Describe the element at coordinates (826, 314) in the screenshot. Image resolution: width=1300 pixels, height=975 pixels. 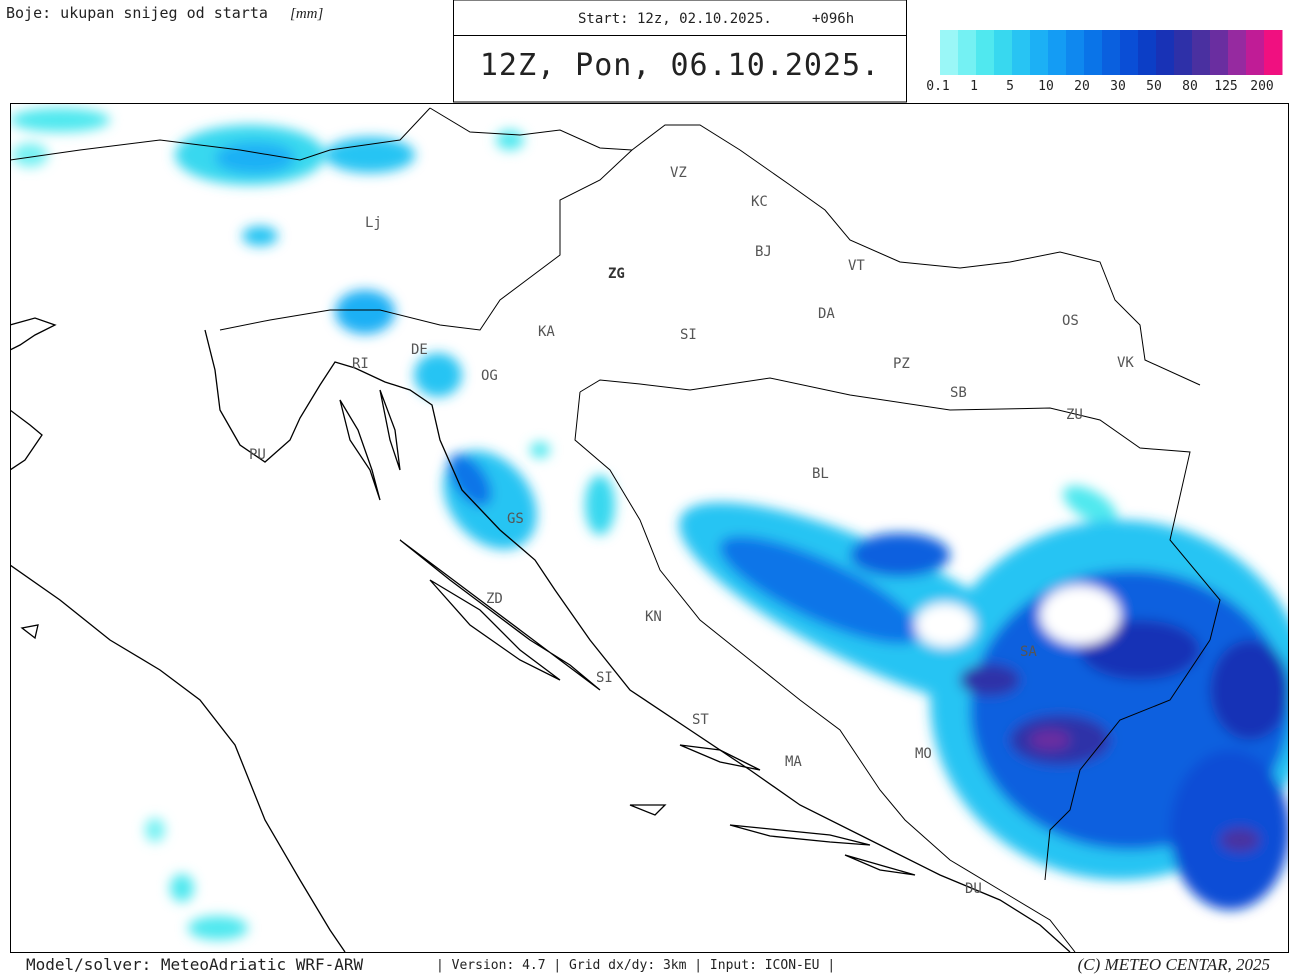
I see `city-label: DA` at that location.